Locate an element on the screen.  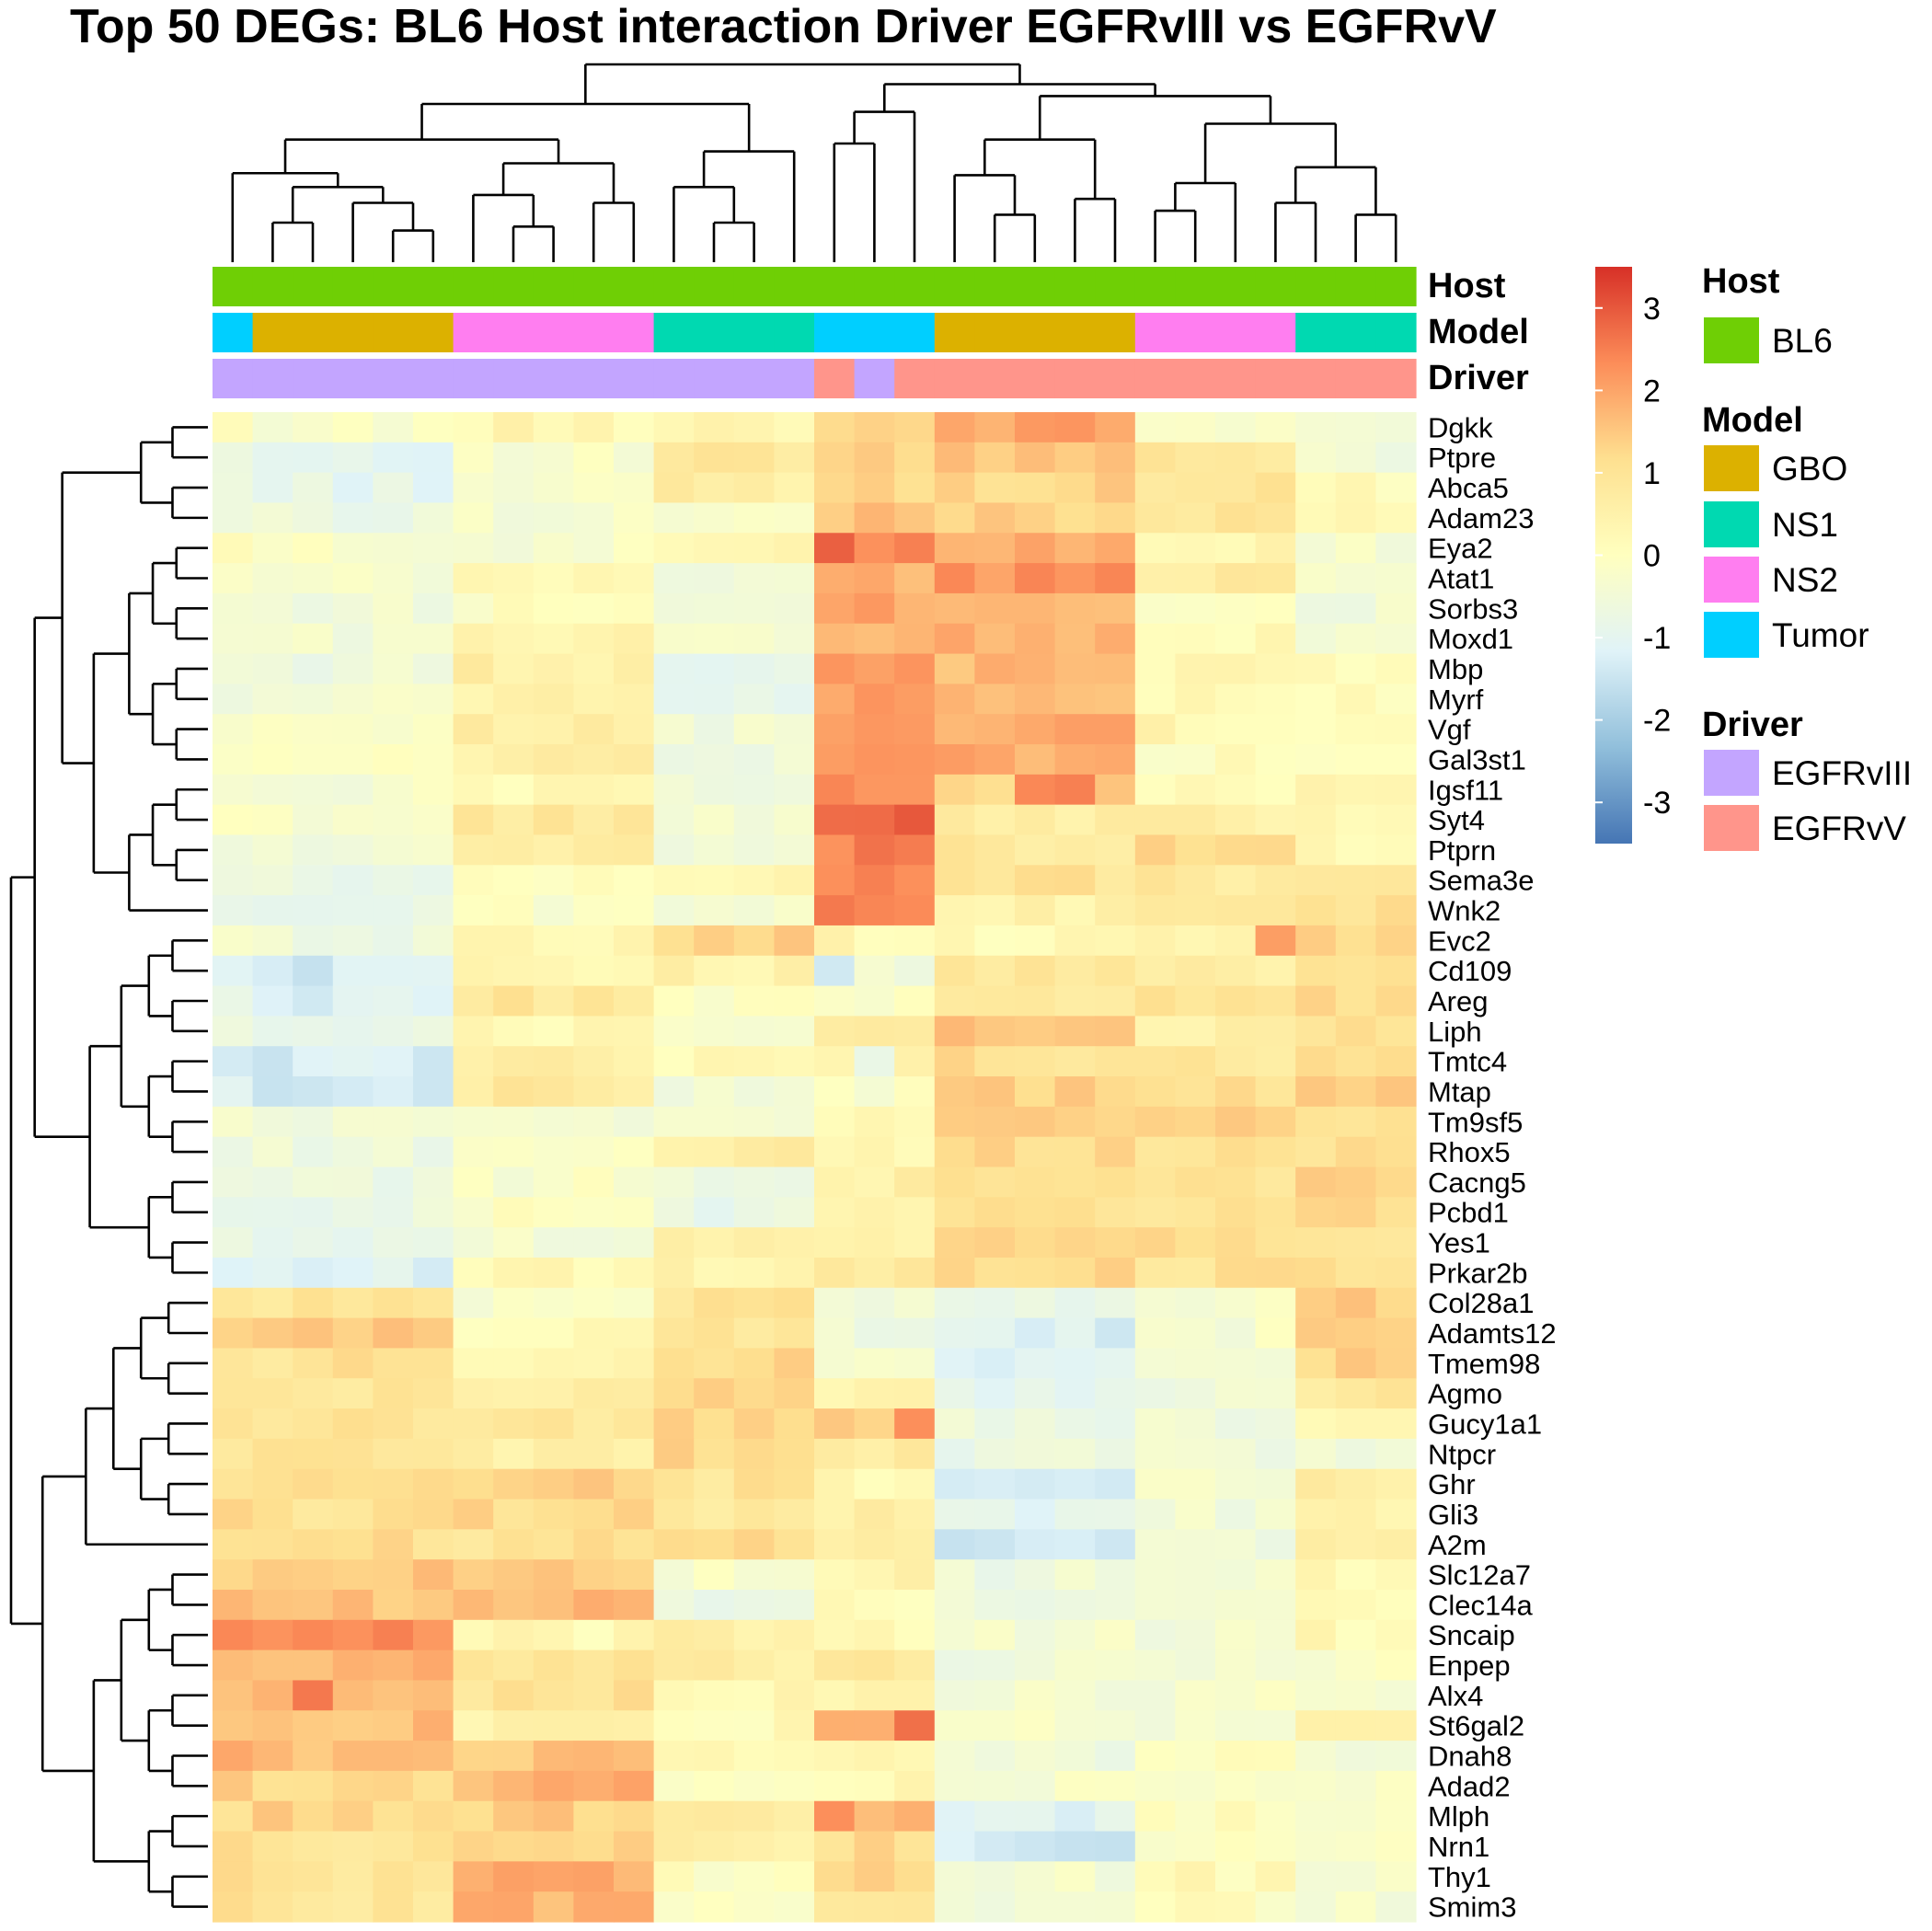
legend-label-gbo: GBO is located at coordinates (1809, 469).